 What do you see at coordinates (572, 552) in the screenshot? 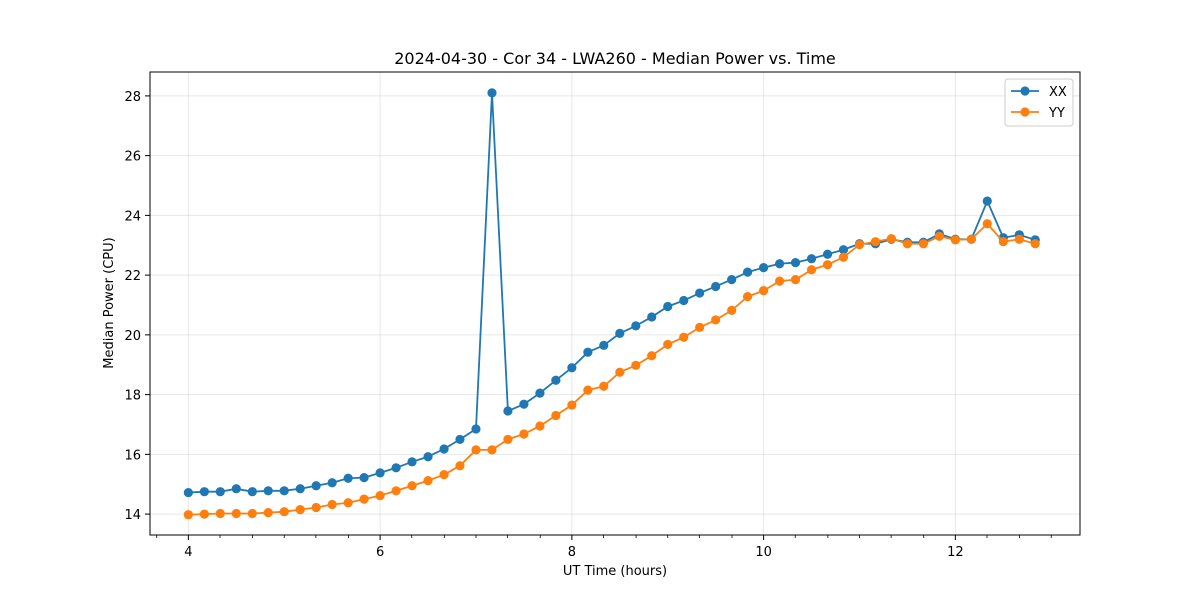
I see `x-tick-label: 8` at bounding box center [572, 552].